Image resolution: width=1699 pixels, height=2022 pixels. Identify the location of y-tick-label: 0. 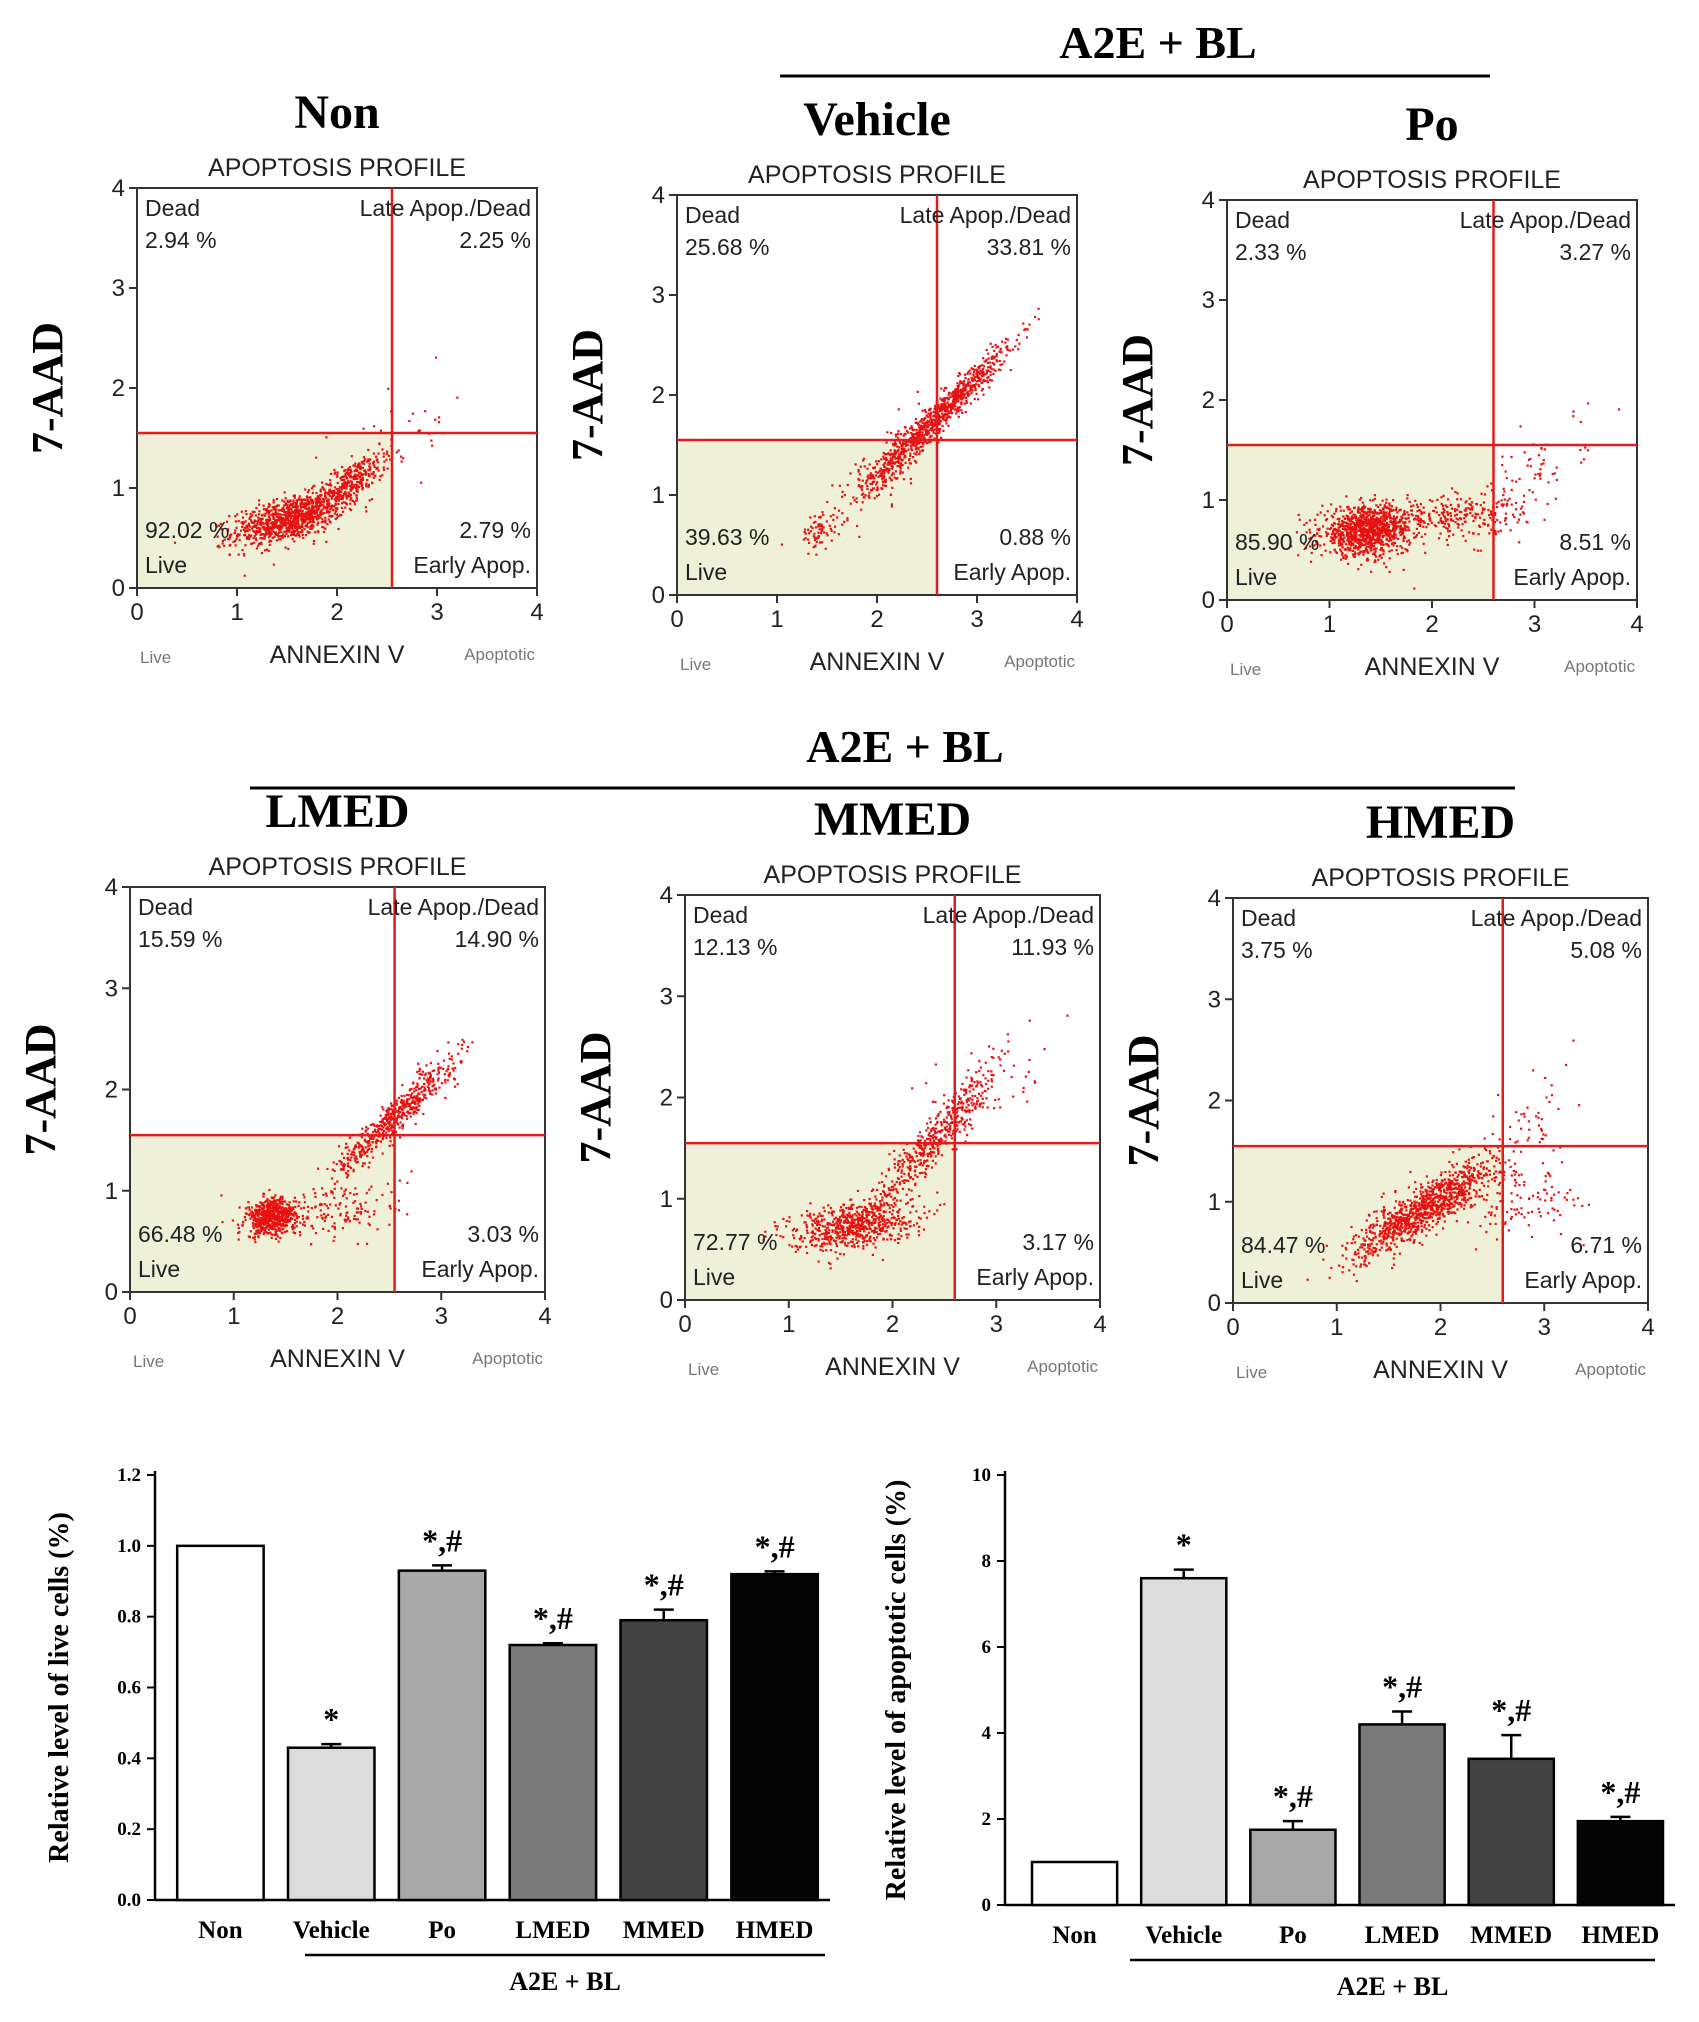
(118, 588).